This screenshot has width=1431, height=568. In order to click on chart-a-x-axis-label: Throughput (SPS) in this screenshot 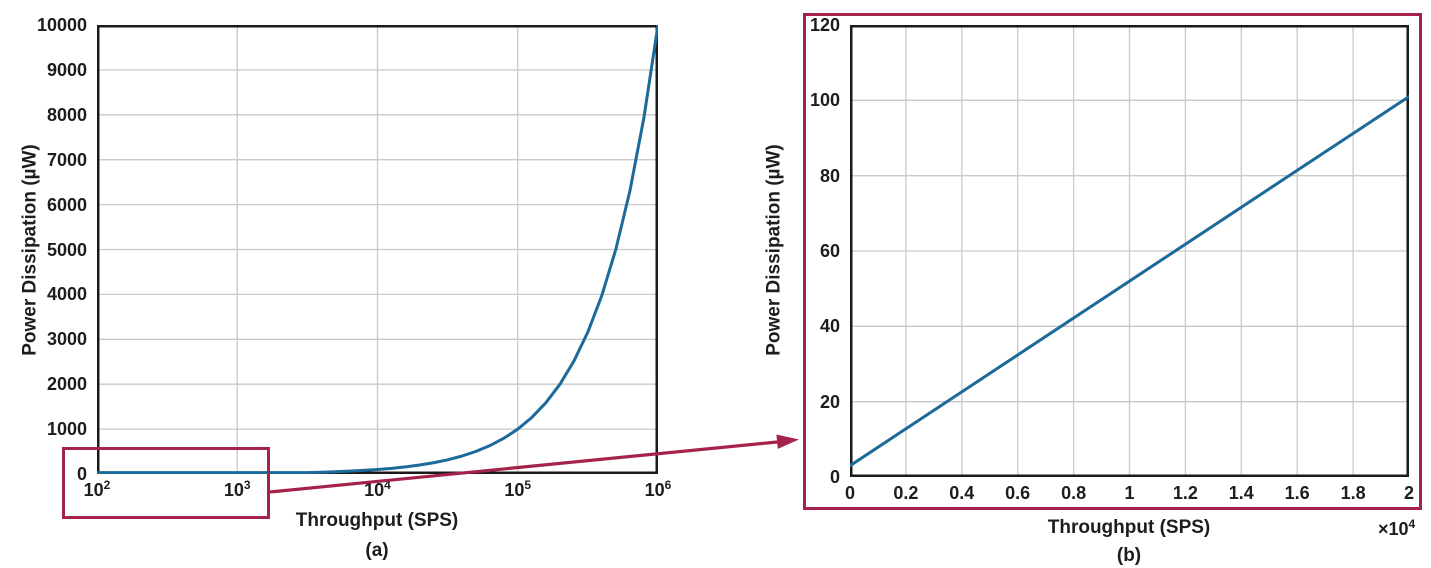, I will do `click(377, 520)`.